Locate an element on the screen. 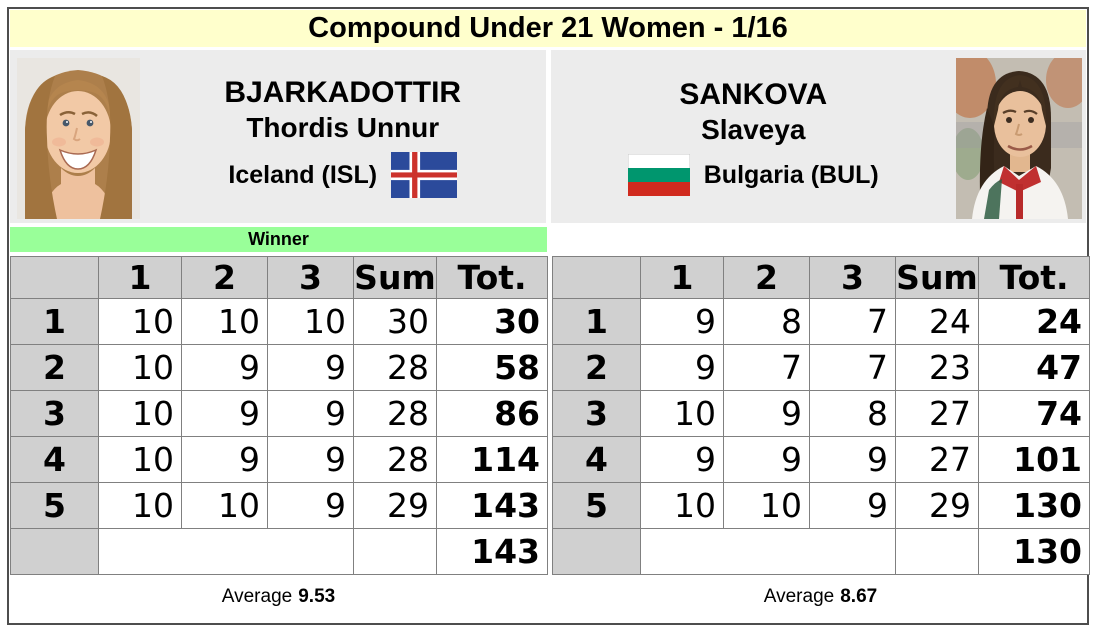 The image size is (1096, 639). end-number-cell: 4 is located at coordinates (596, 459).